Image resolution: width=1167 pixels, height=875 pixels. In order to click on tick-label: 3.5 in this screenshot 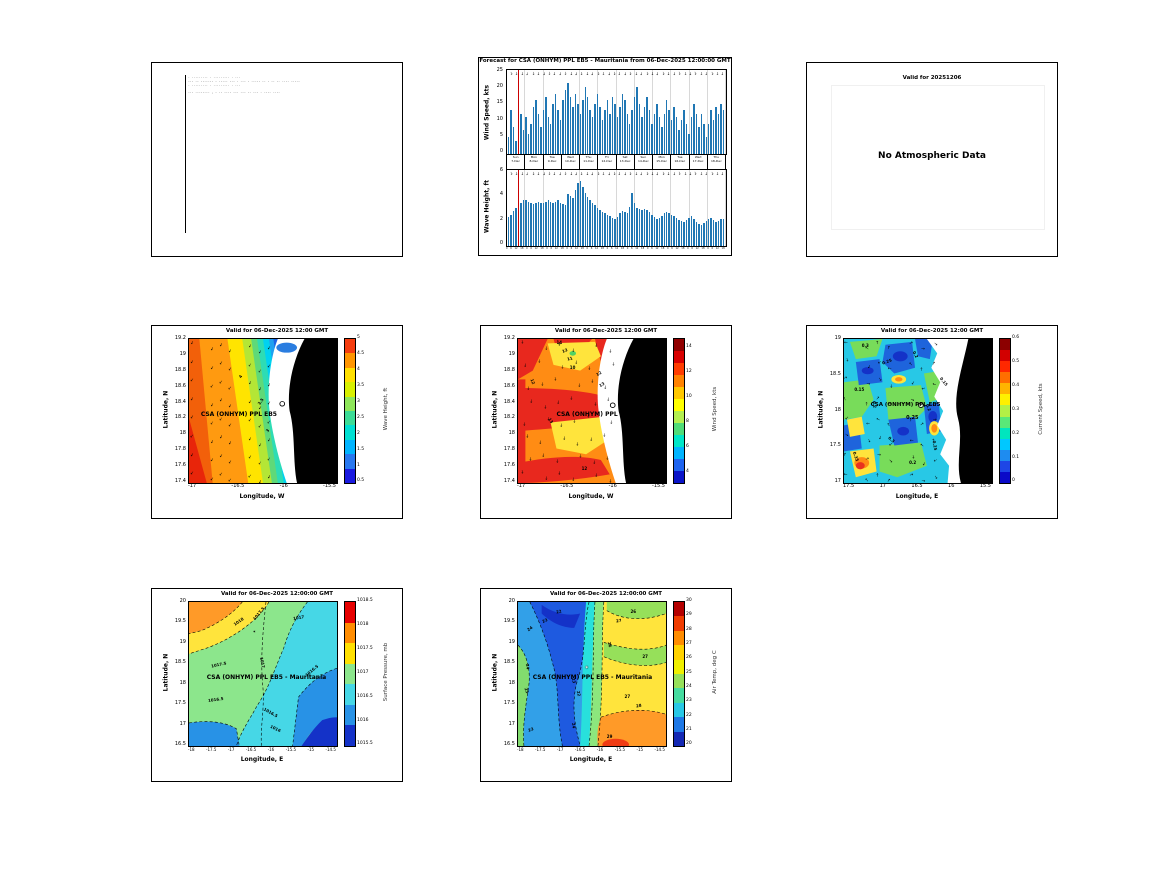, I will do `click(361, 385)`.